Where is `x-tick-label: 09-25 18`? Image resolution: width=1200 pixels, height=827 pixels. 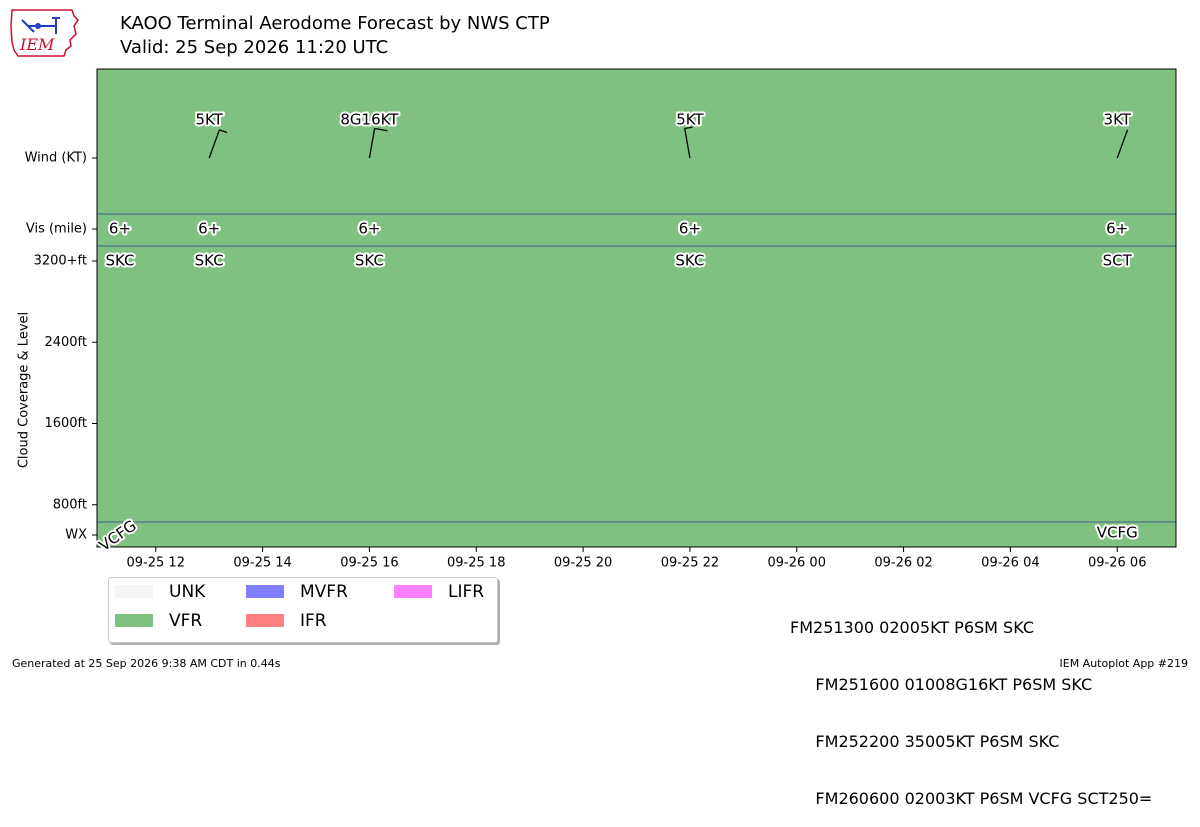 x-tick-label: 09-25 18 is located at coordinates (476, 563).